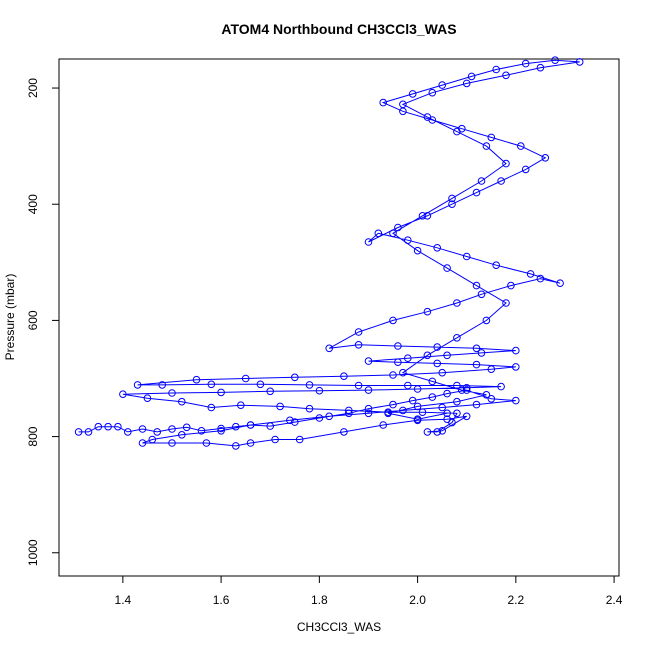  I want to click on x-tick-label: 1.4, so click(123, 600).